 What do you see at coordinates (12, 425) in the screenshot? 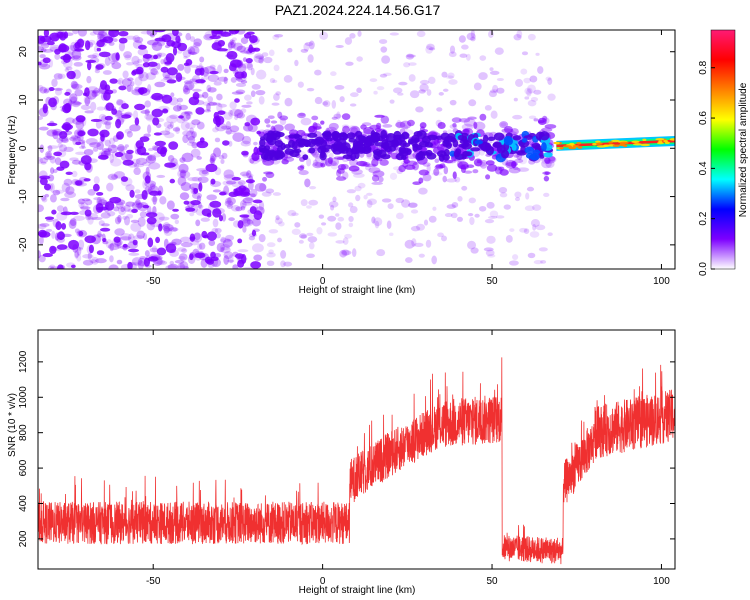
I see `snr-y-label: SNR (10 * v/v)` at bounding box center [12, 425].